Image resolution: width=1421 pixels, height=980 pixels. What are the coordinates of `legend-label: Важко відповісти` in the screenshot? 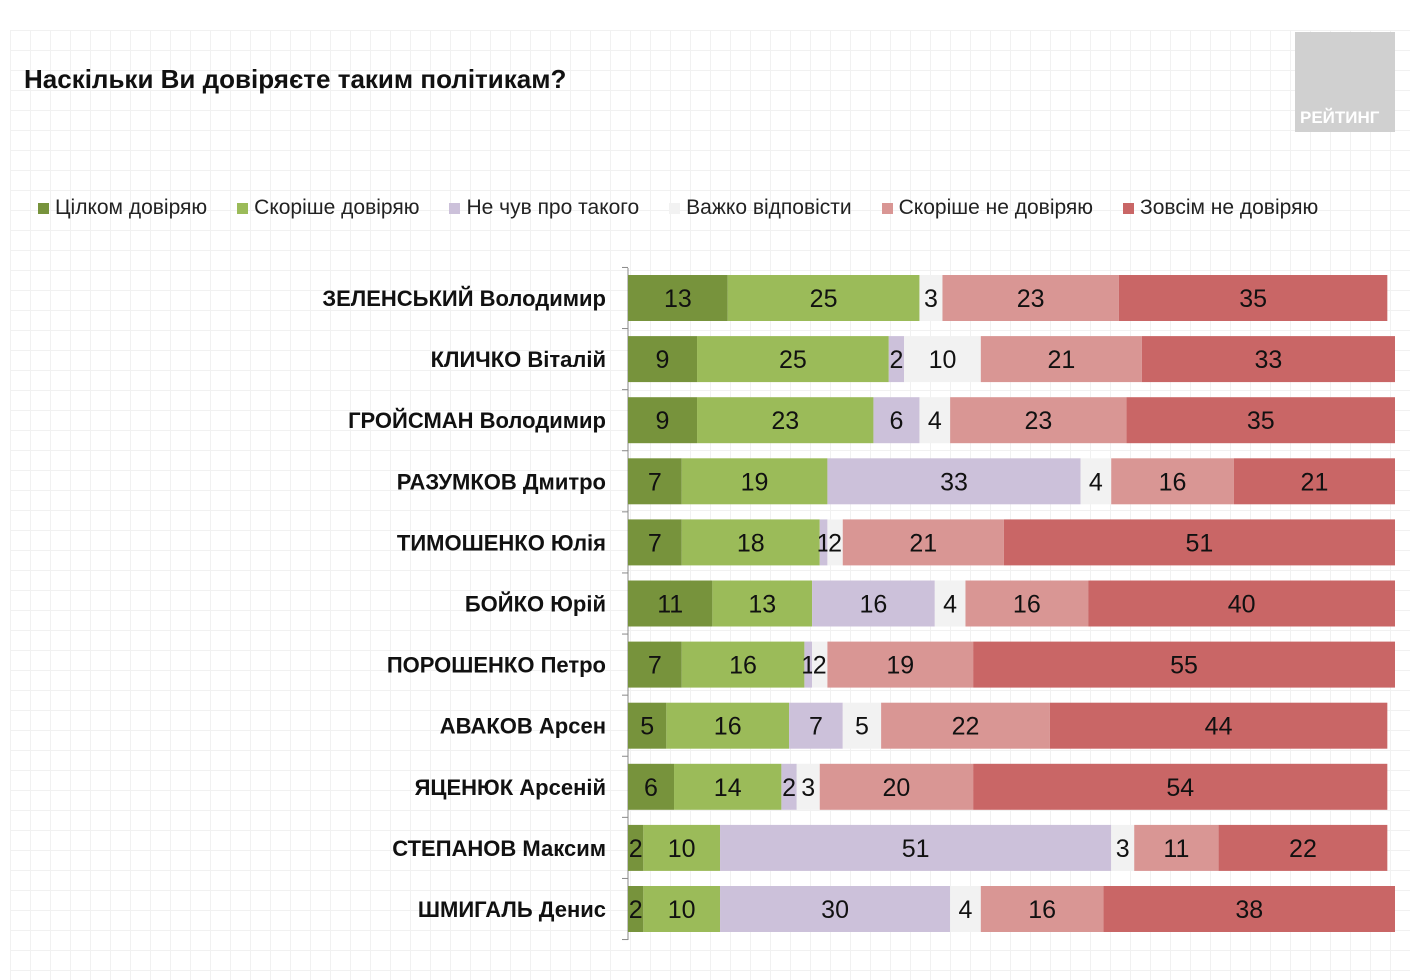 It's located at (769, 207).